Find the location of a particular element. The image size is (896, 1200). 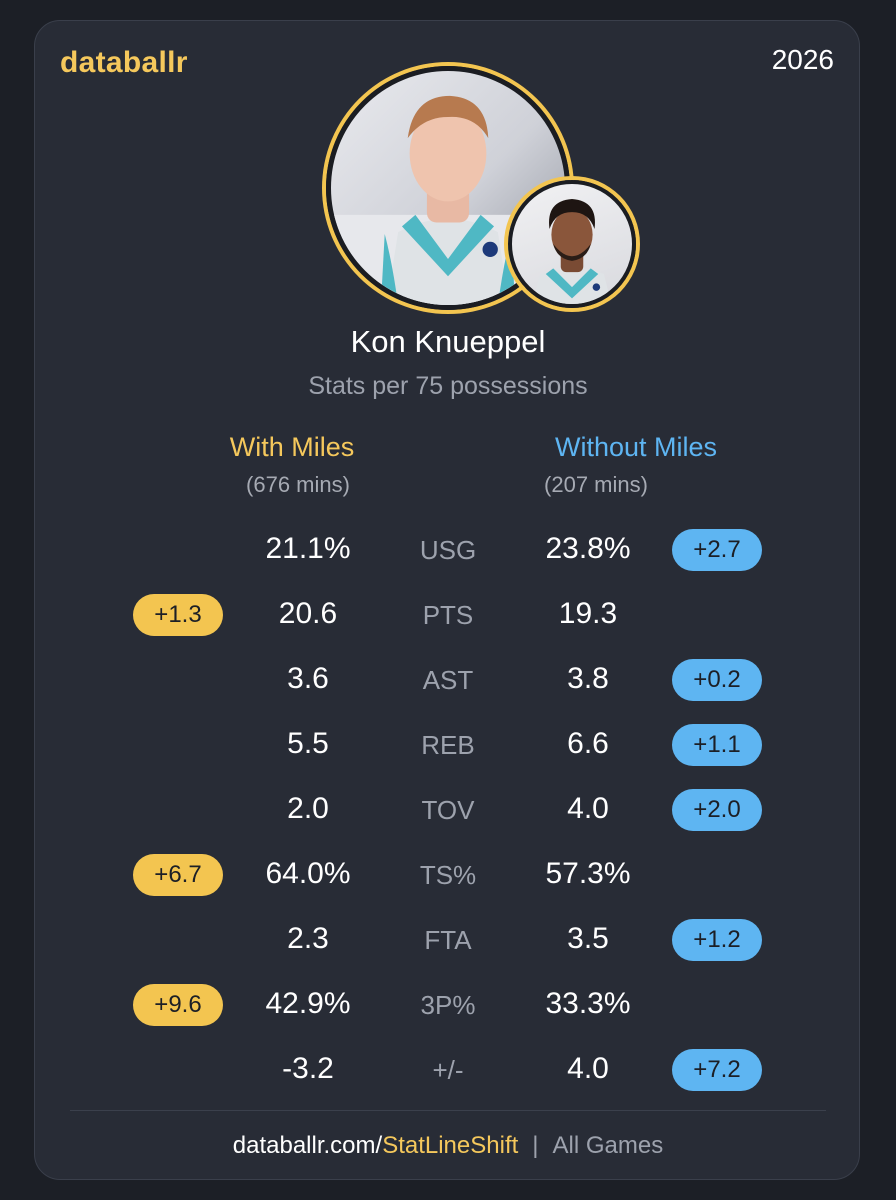

footer-divider is located at coordinates (448, 1110).